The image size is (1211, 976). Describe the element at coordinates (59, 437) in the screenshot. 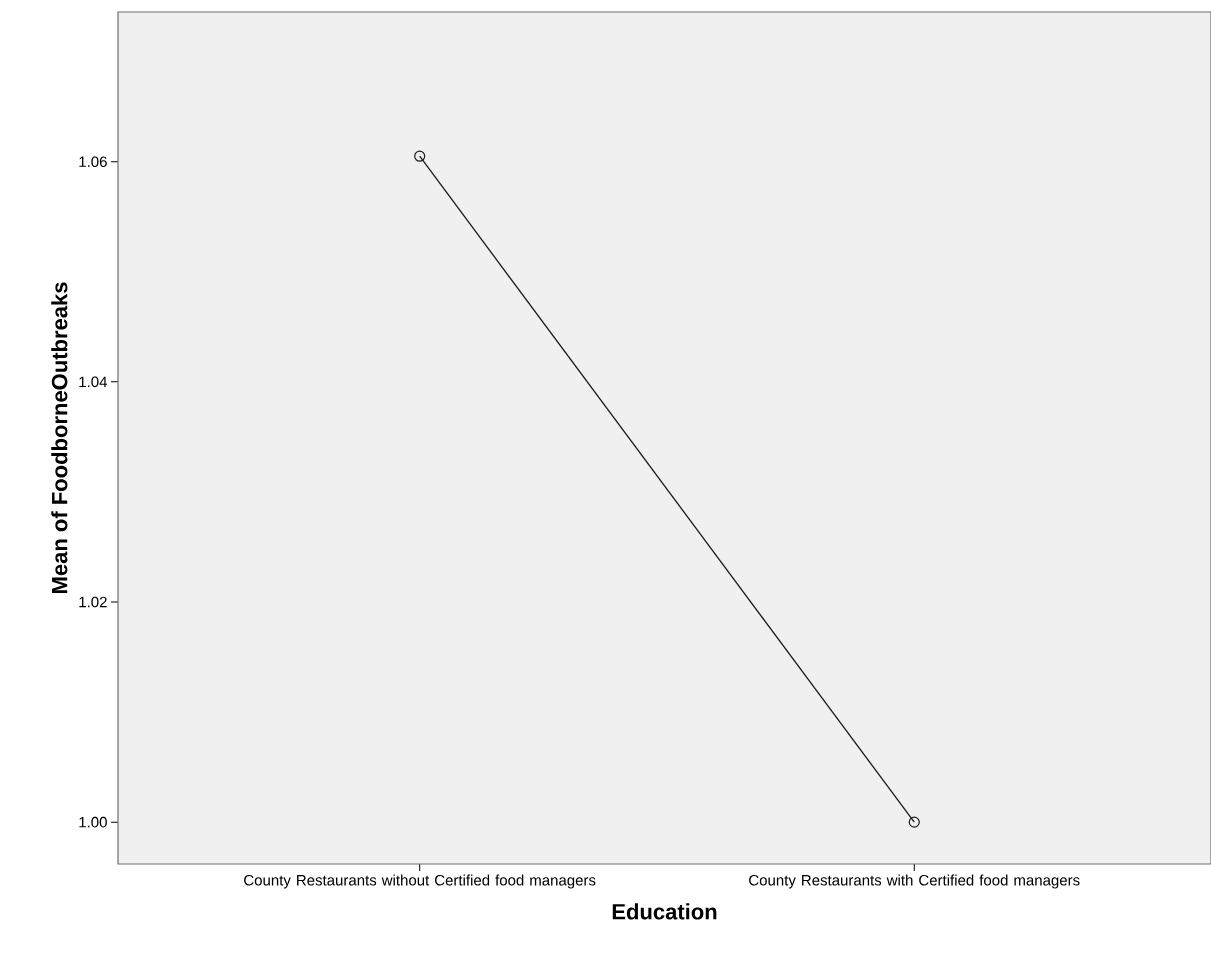

I see `y-axis-title: Mean of FoodborneOutbreaks` at that location.